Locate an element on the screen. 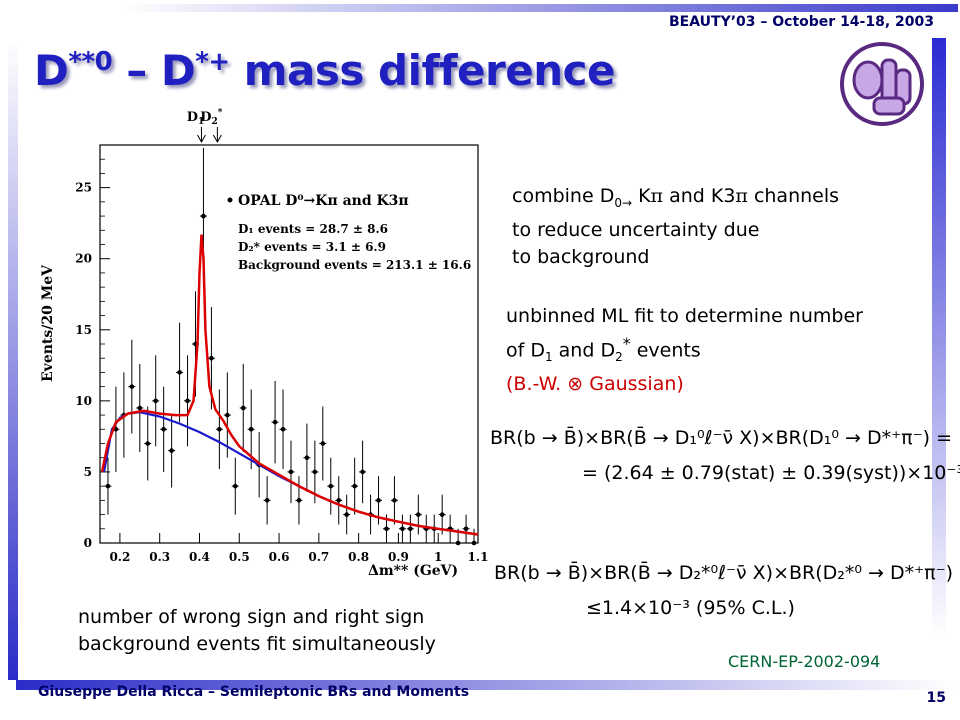 This screenshot has width=960, height=720. legend-line2: D₁ events = 28.7 ± 8.6 is located at coordinates (313, 229).